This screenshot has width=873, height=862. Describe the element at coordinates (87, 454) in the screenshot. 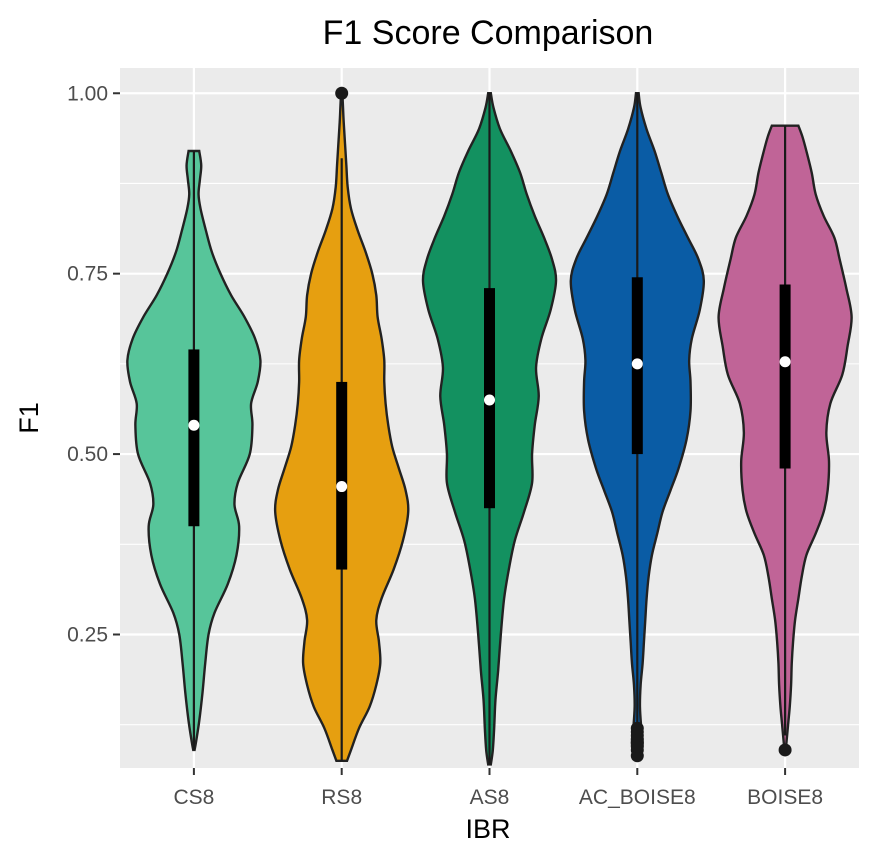

I see `y-tick-label-1: 0.50` at that location.